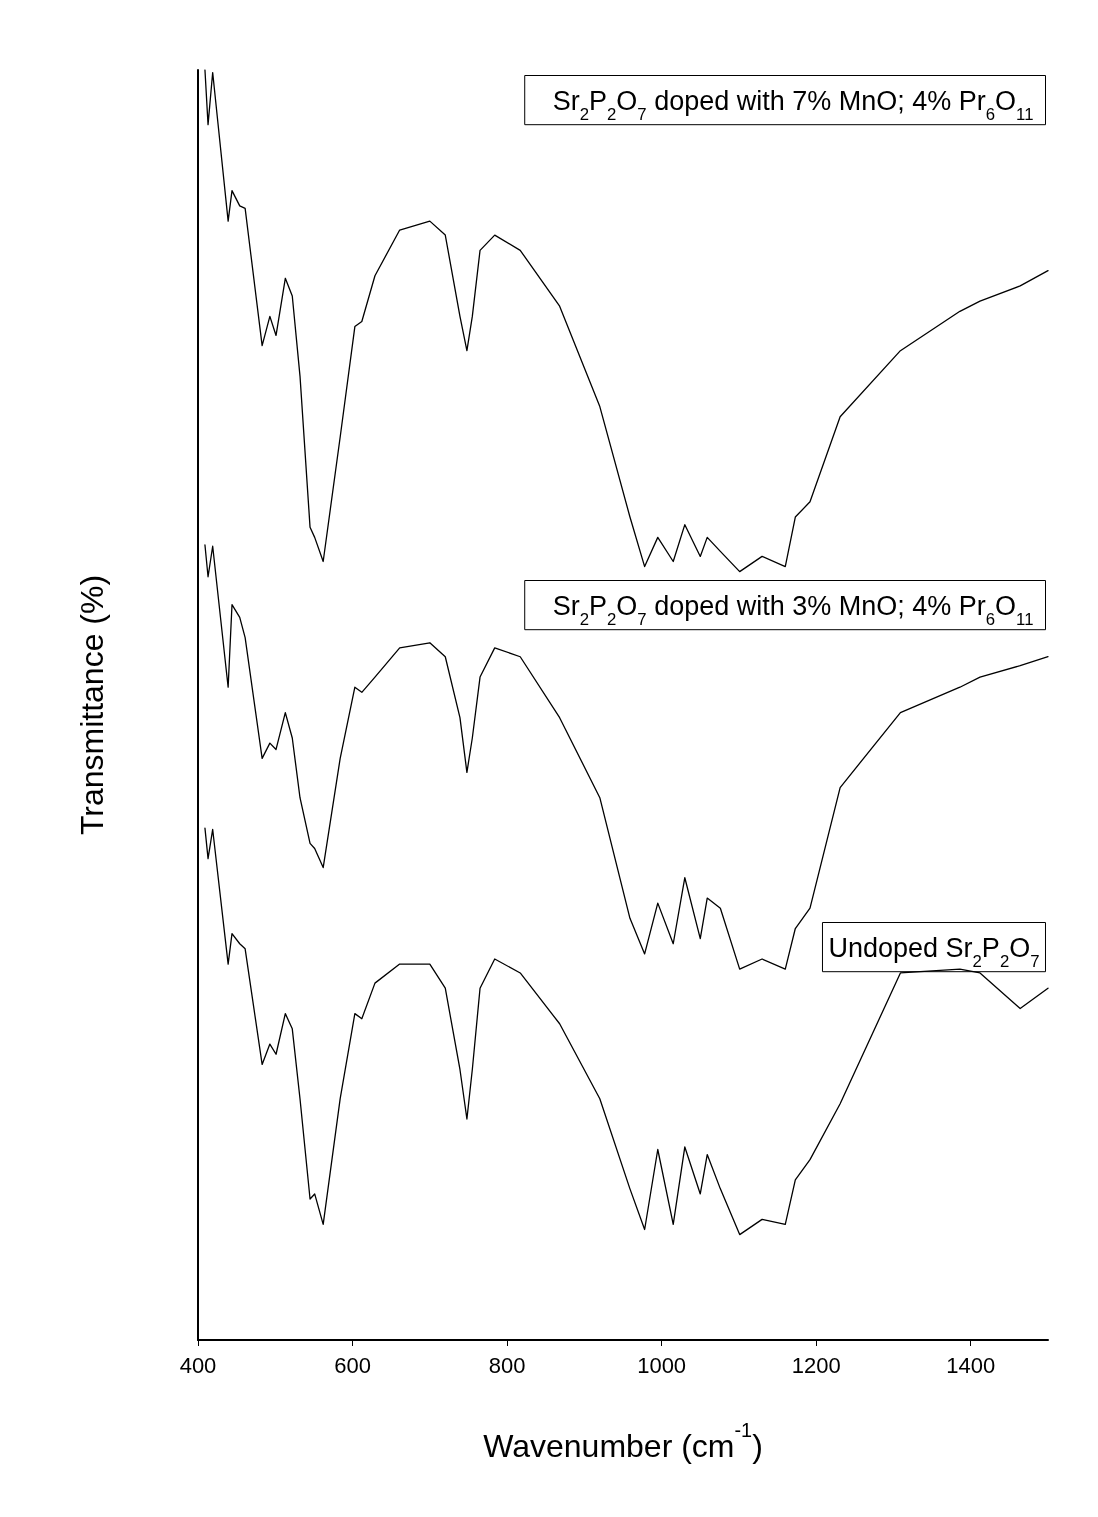  What do you see at coordinates (507, 1365) in the screenshot?
I see `x-tick-label: 800` at bounding box center [507, 1365].